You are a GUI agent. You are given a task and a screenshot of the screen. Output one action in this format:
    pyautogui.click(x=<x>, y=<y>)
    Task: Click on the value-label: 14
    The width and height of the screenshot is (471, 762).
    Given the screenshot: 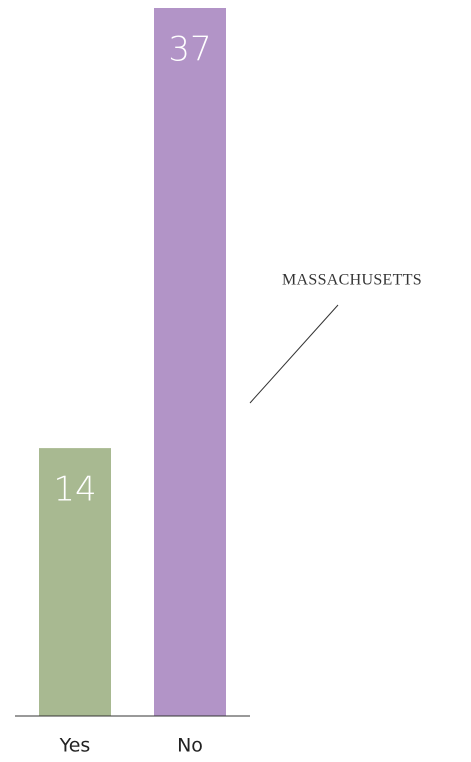 What is the action you would take?
    pyautogui.click(x=74, y=490)
    